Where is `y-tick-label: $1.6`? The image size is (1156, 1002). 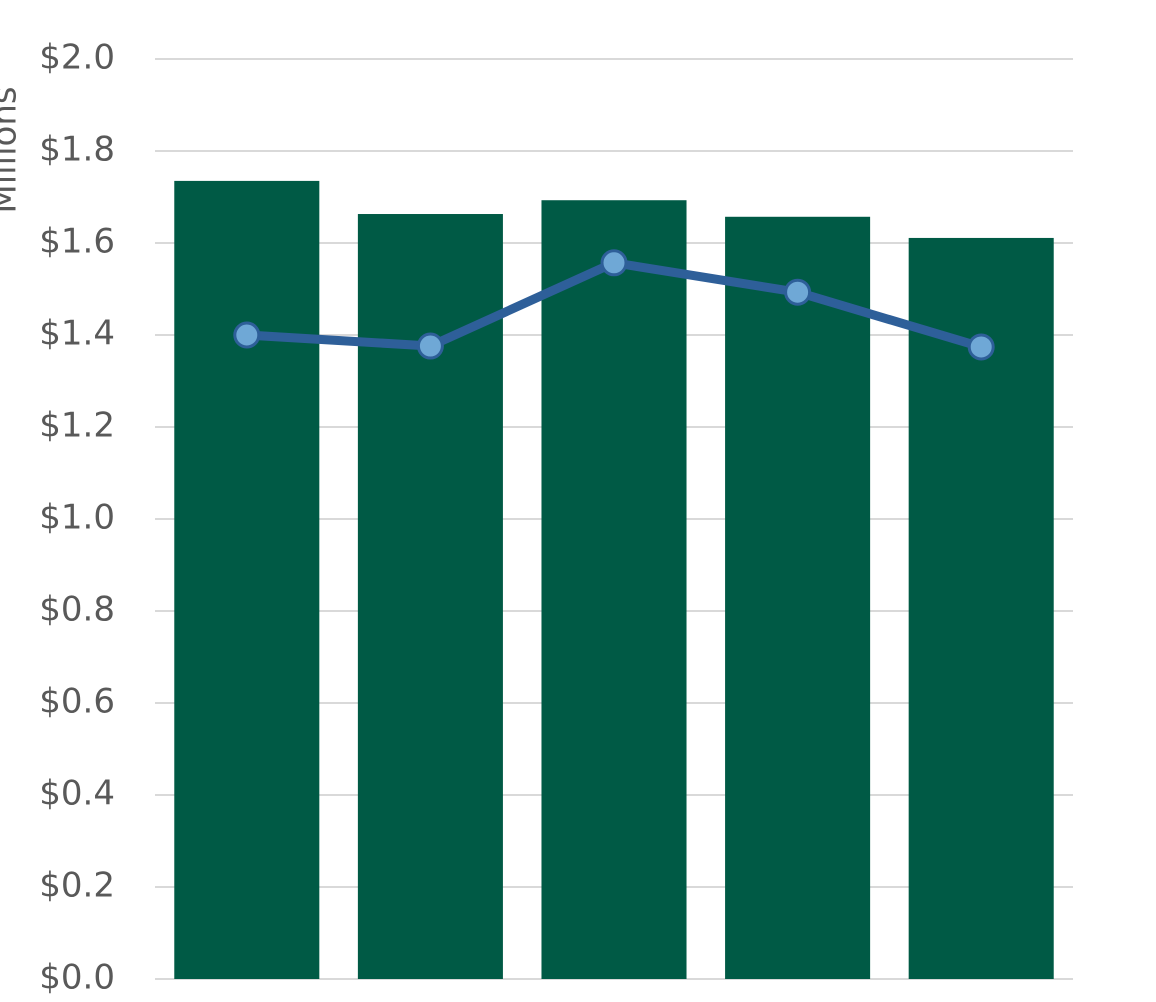 y-tick-label: $1.6 is located at coordinates (77, 242).